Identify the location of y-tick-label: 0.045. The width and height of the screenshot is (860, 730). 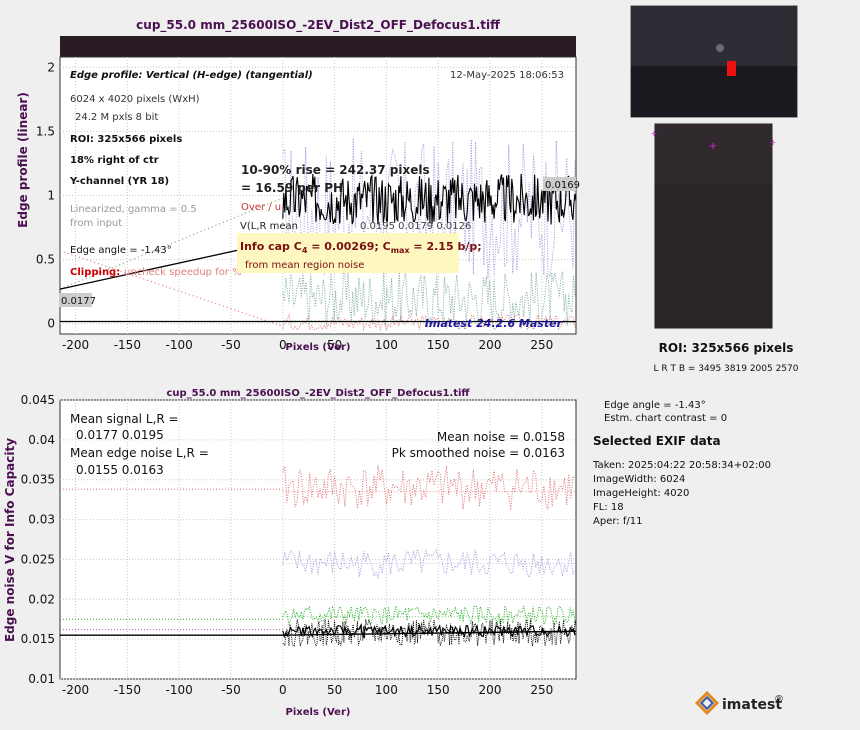
(38, 400).